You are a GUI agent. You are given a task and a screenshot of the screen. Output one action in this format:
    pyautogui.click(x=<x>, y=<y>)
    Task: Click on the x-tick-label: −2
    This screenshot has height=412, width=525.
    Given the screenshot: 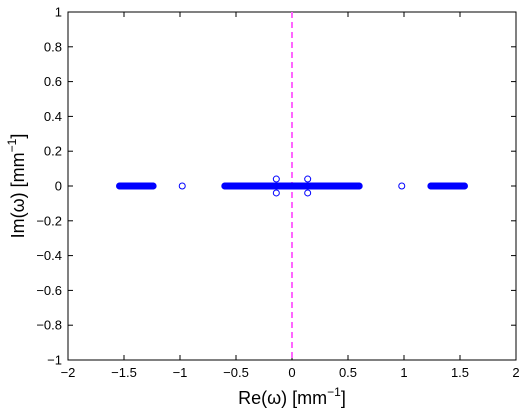 What is the action you would take?
    pyautogui.click(x=68, y=372)
    